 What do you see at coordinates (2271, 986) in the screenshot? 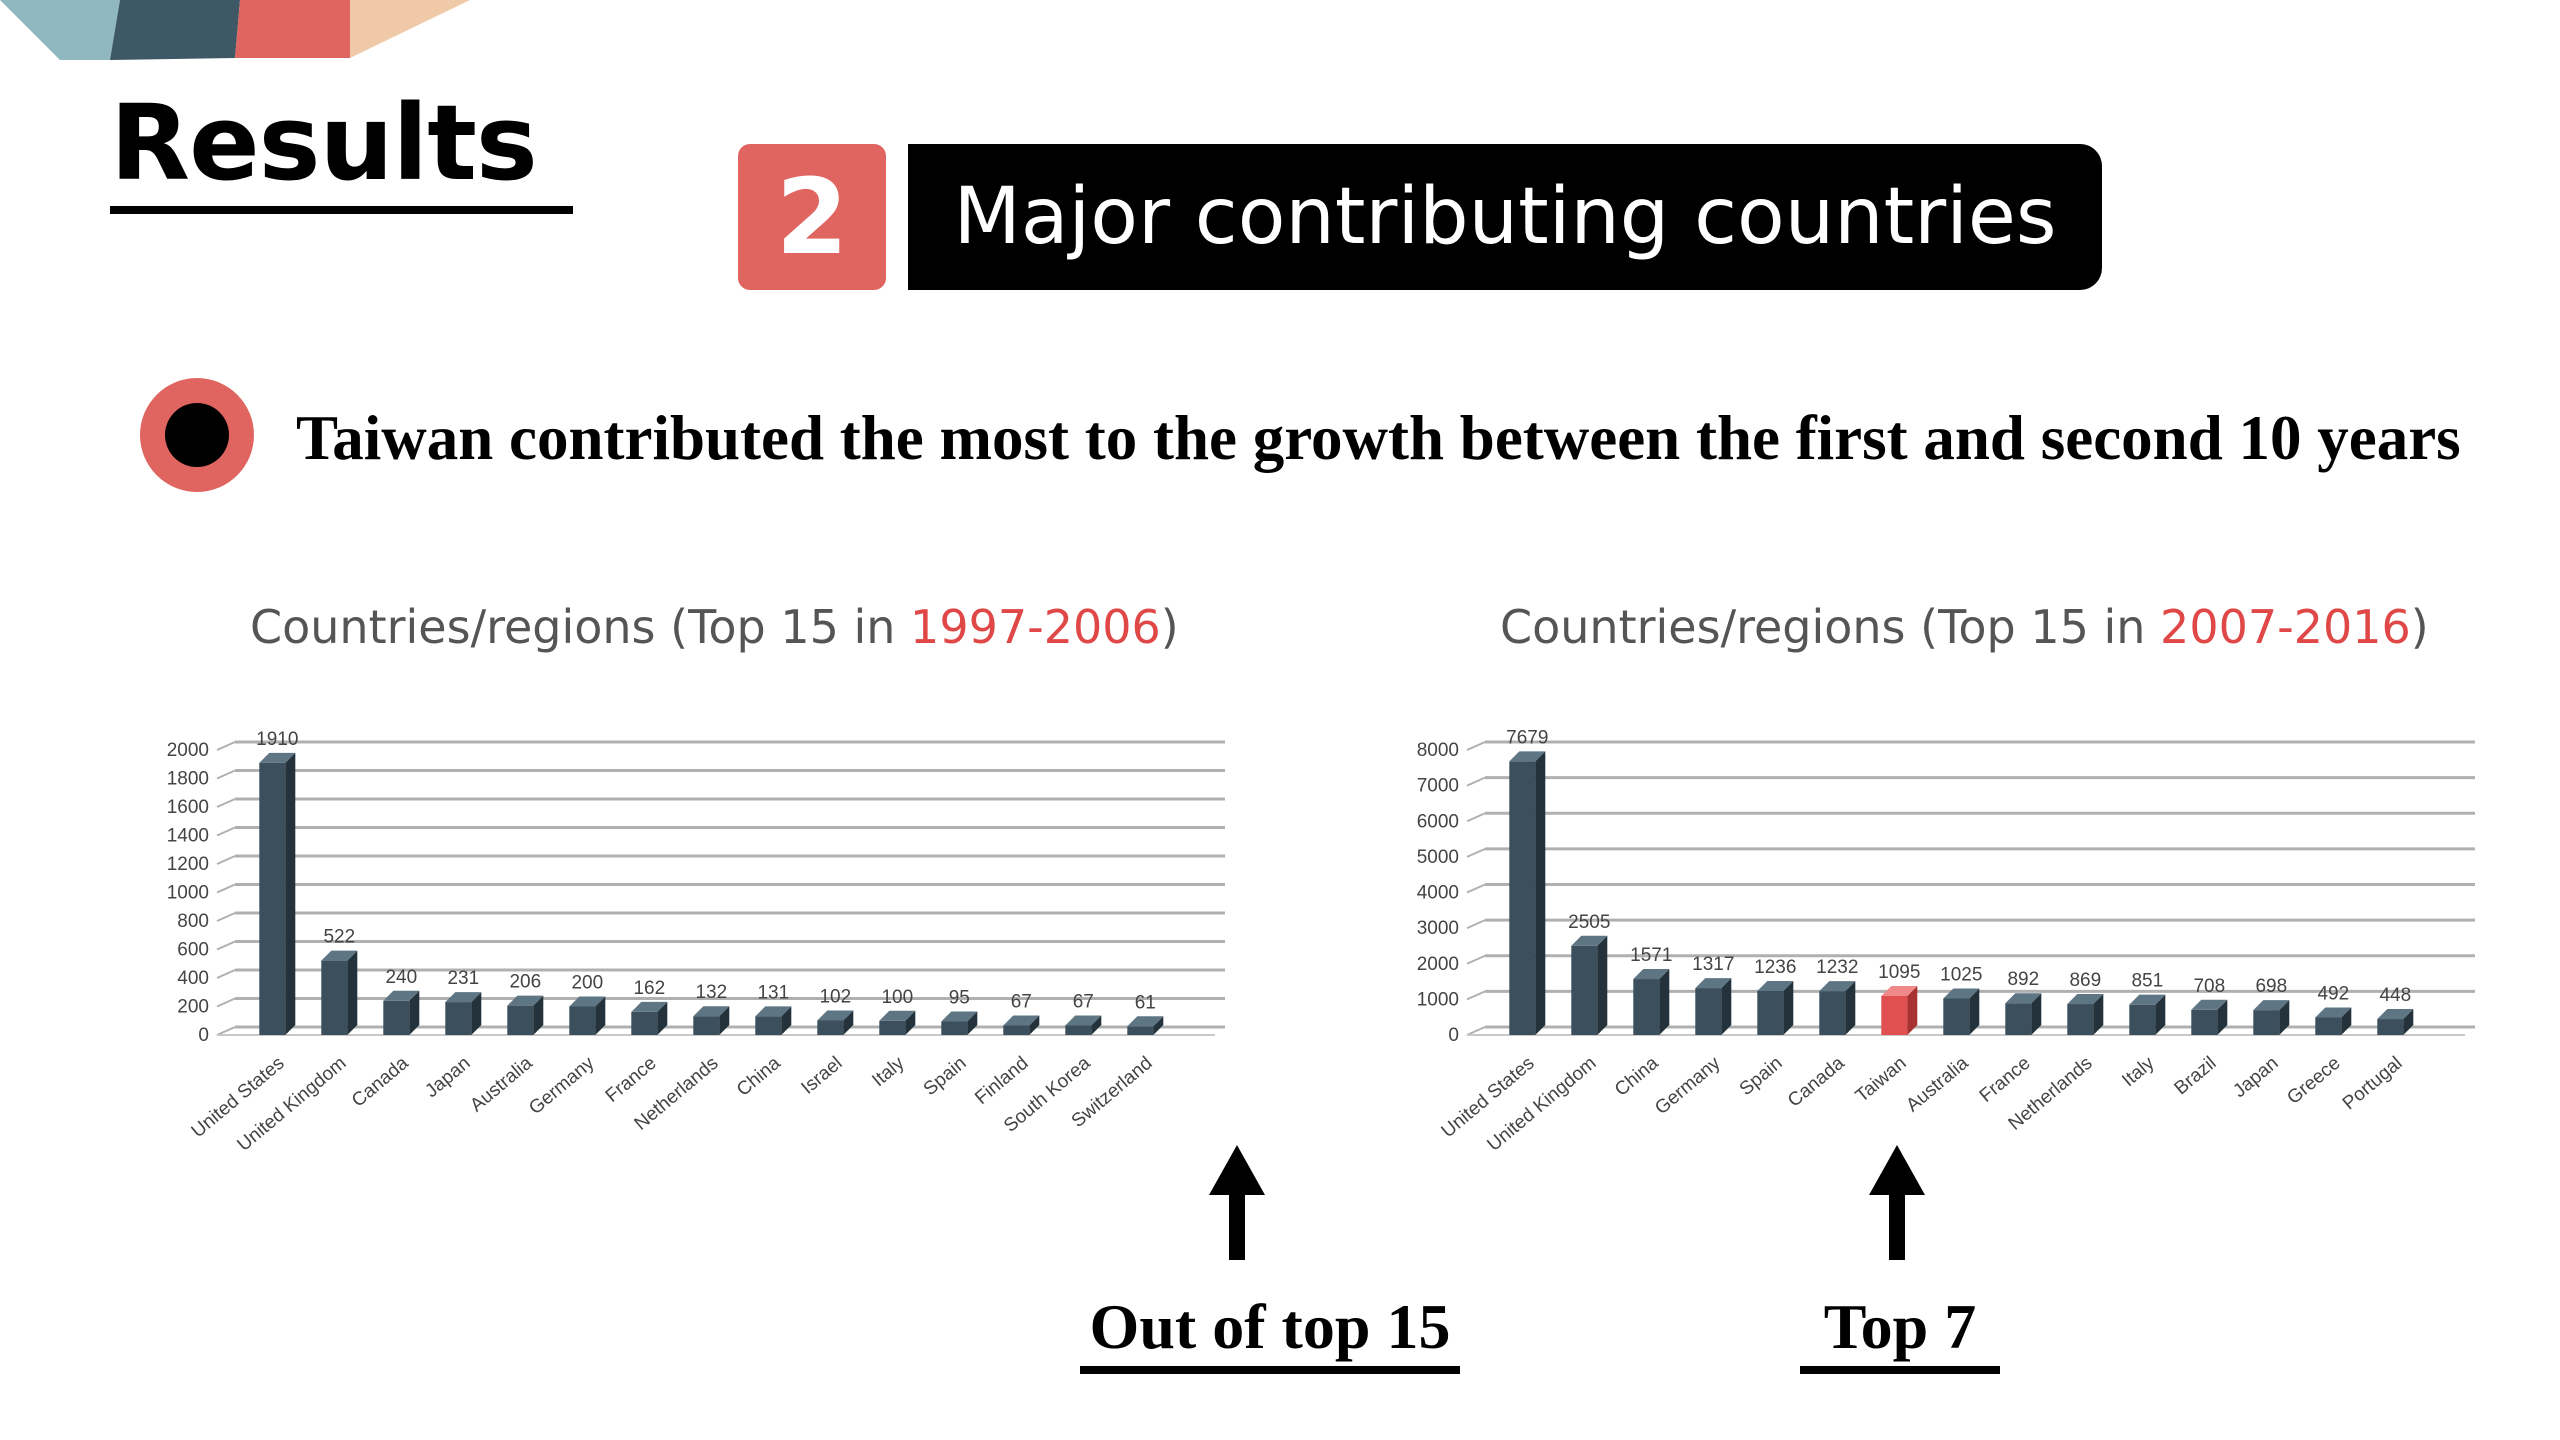
I see `data-label: 698` at bounding box center [2271, 986].